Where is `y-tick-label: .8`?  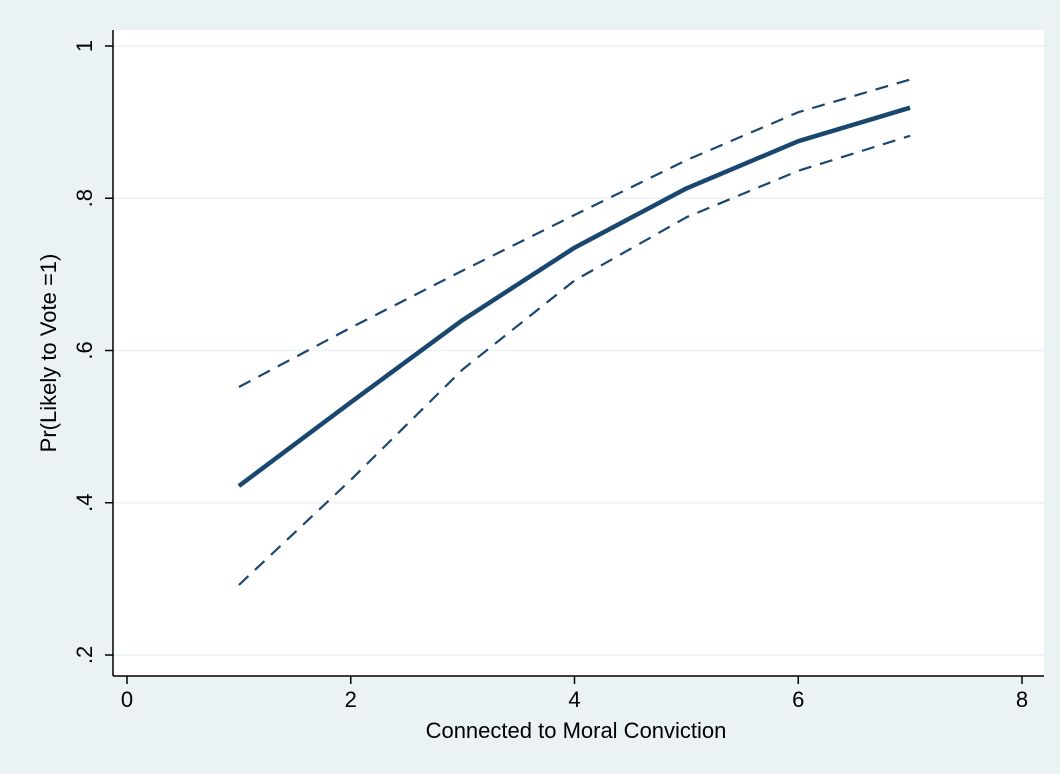
y-tick-label: .8 is located at coordinates (84, 198).